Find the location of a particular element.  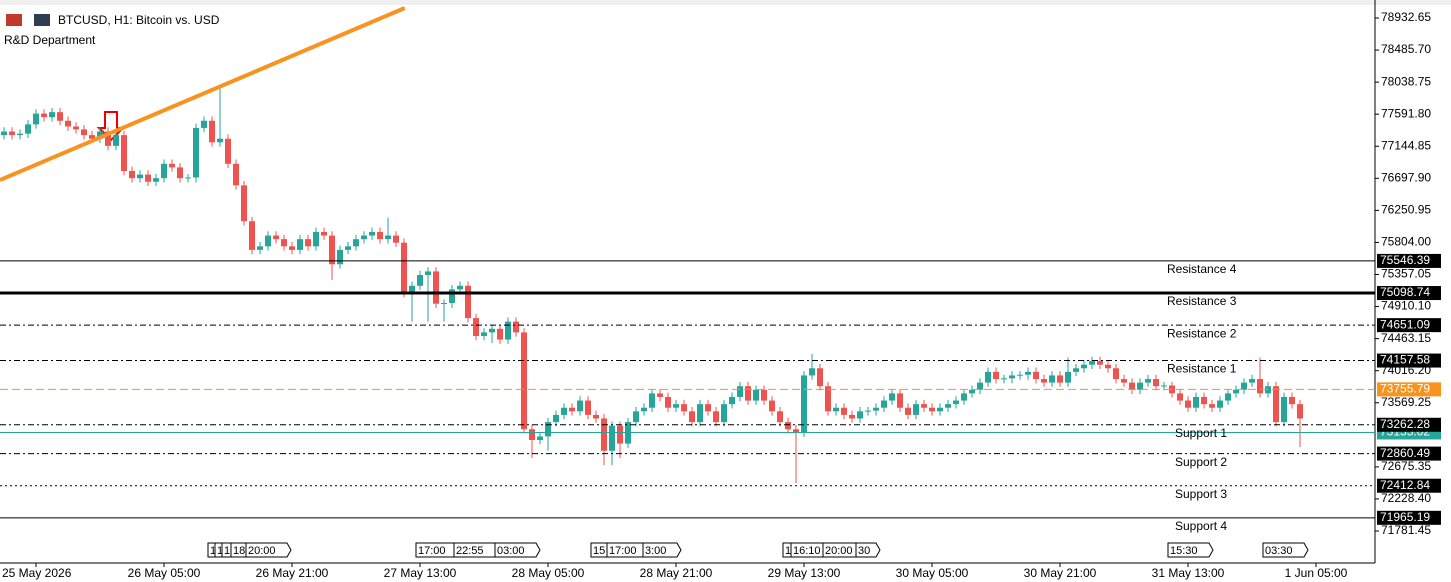

symbol-icons is located at coordinates (28, 20).